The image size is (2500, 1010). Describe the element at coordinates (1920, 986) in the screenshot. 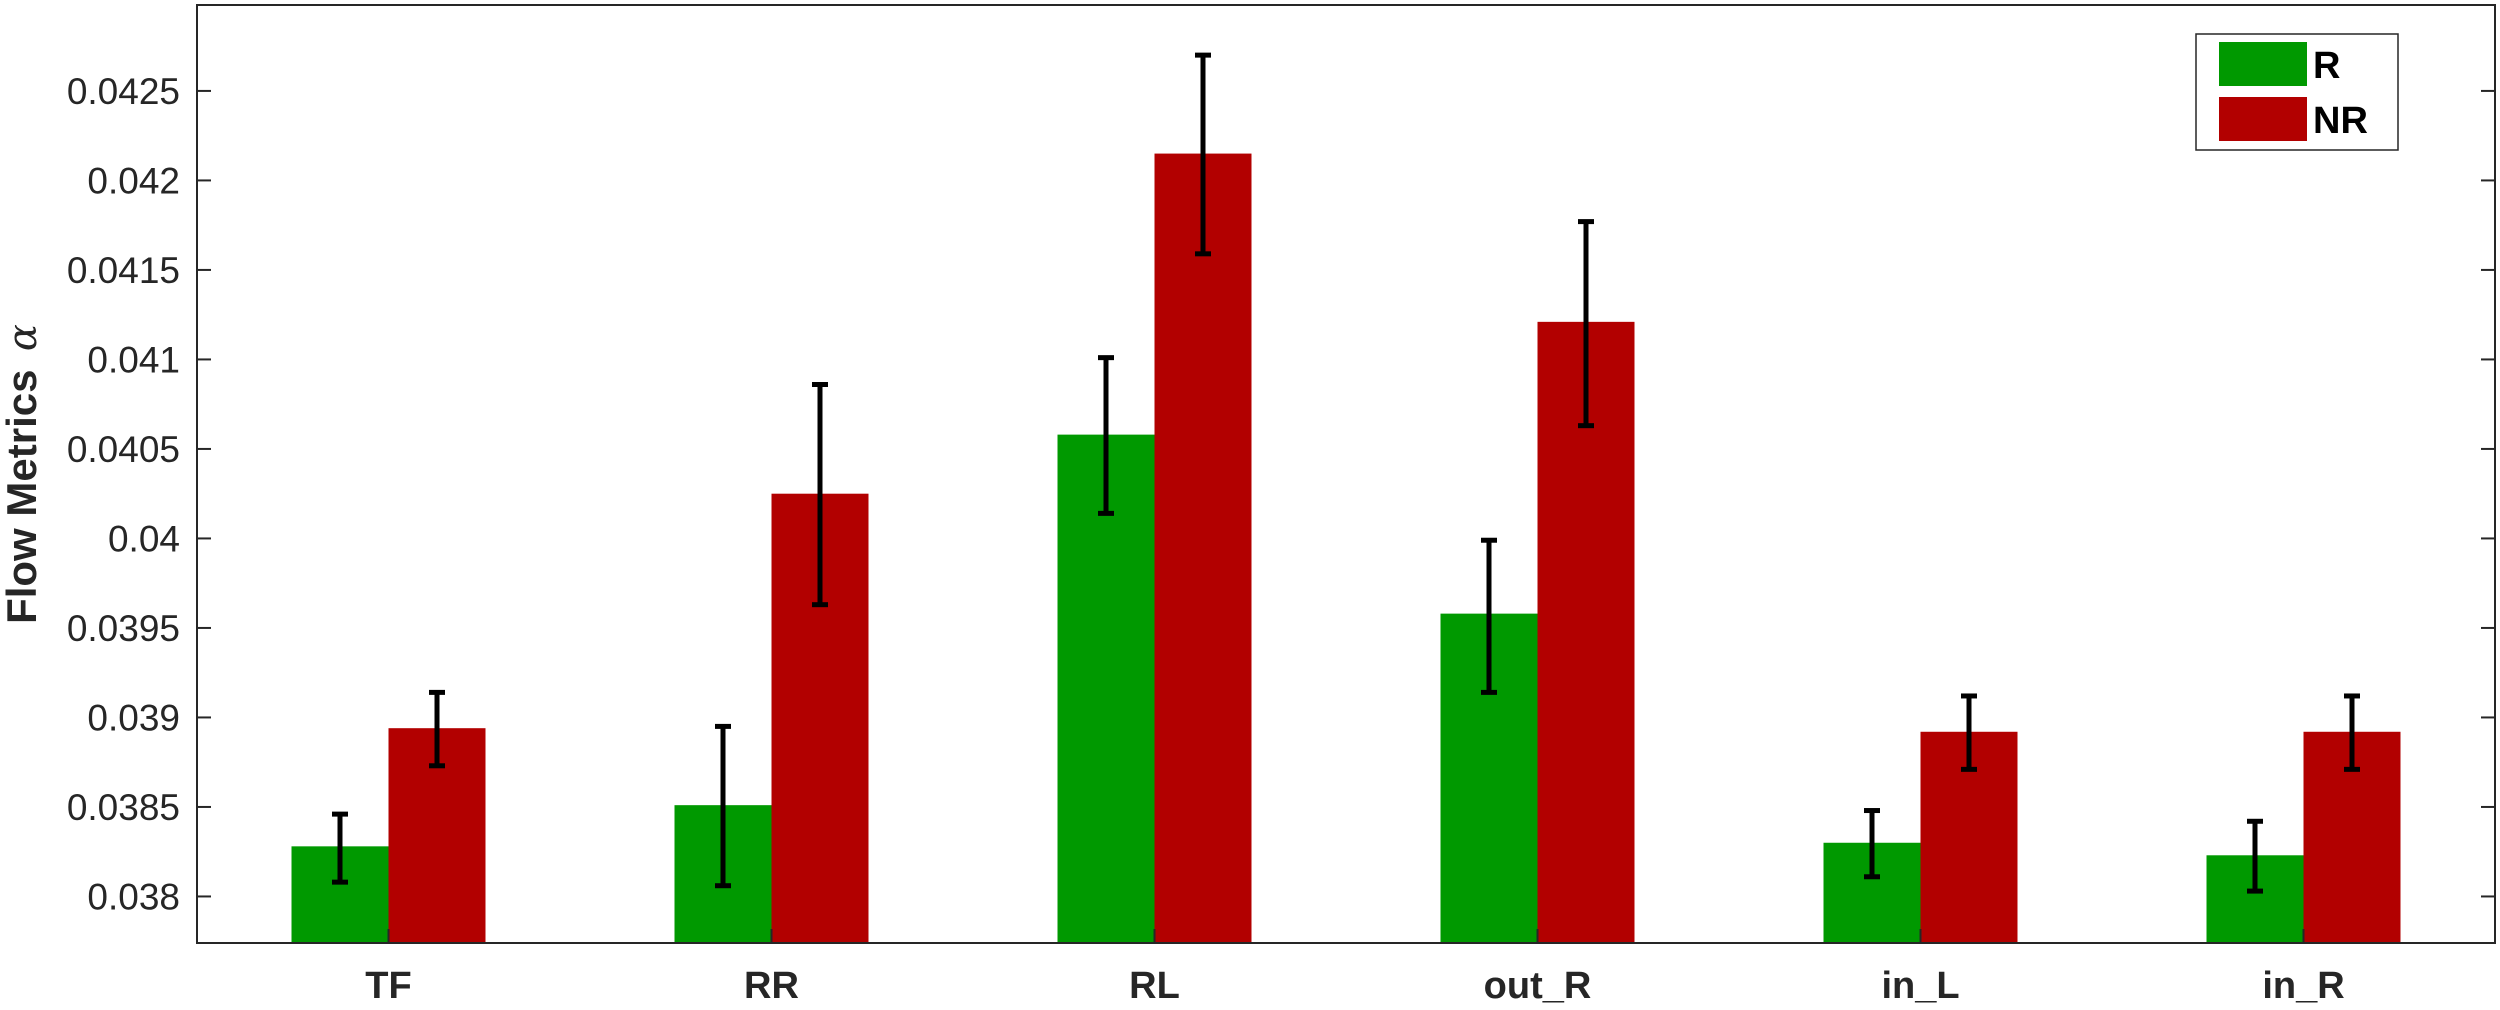

I see `x-tick-label-in_l: in_L` at that location.